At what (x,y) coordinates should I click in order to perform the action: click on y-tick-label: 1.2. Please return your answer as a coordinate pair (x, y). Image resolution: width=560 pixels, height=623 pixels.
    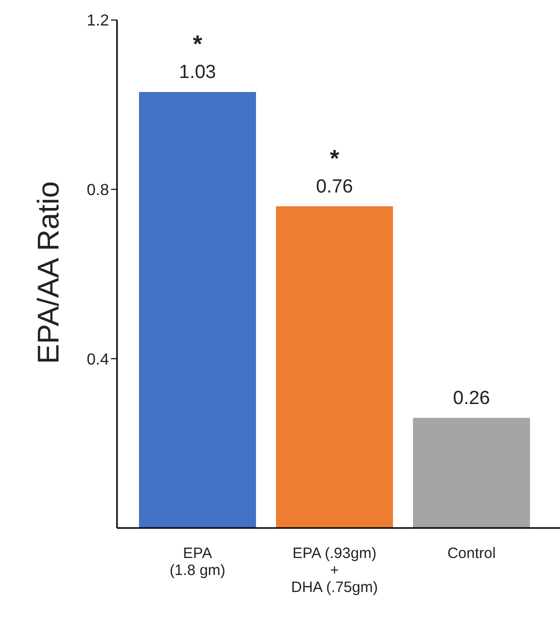
    Looking at the image, I should click on (98, 21).